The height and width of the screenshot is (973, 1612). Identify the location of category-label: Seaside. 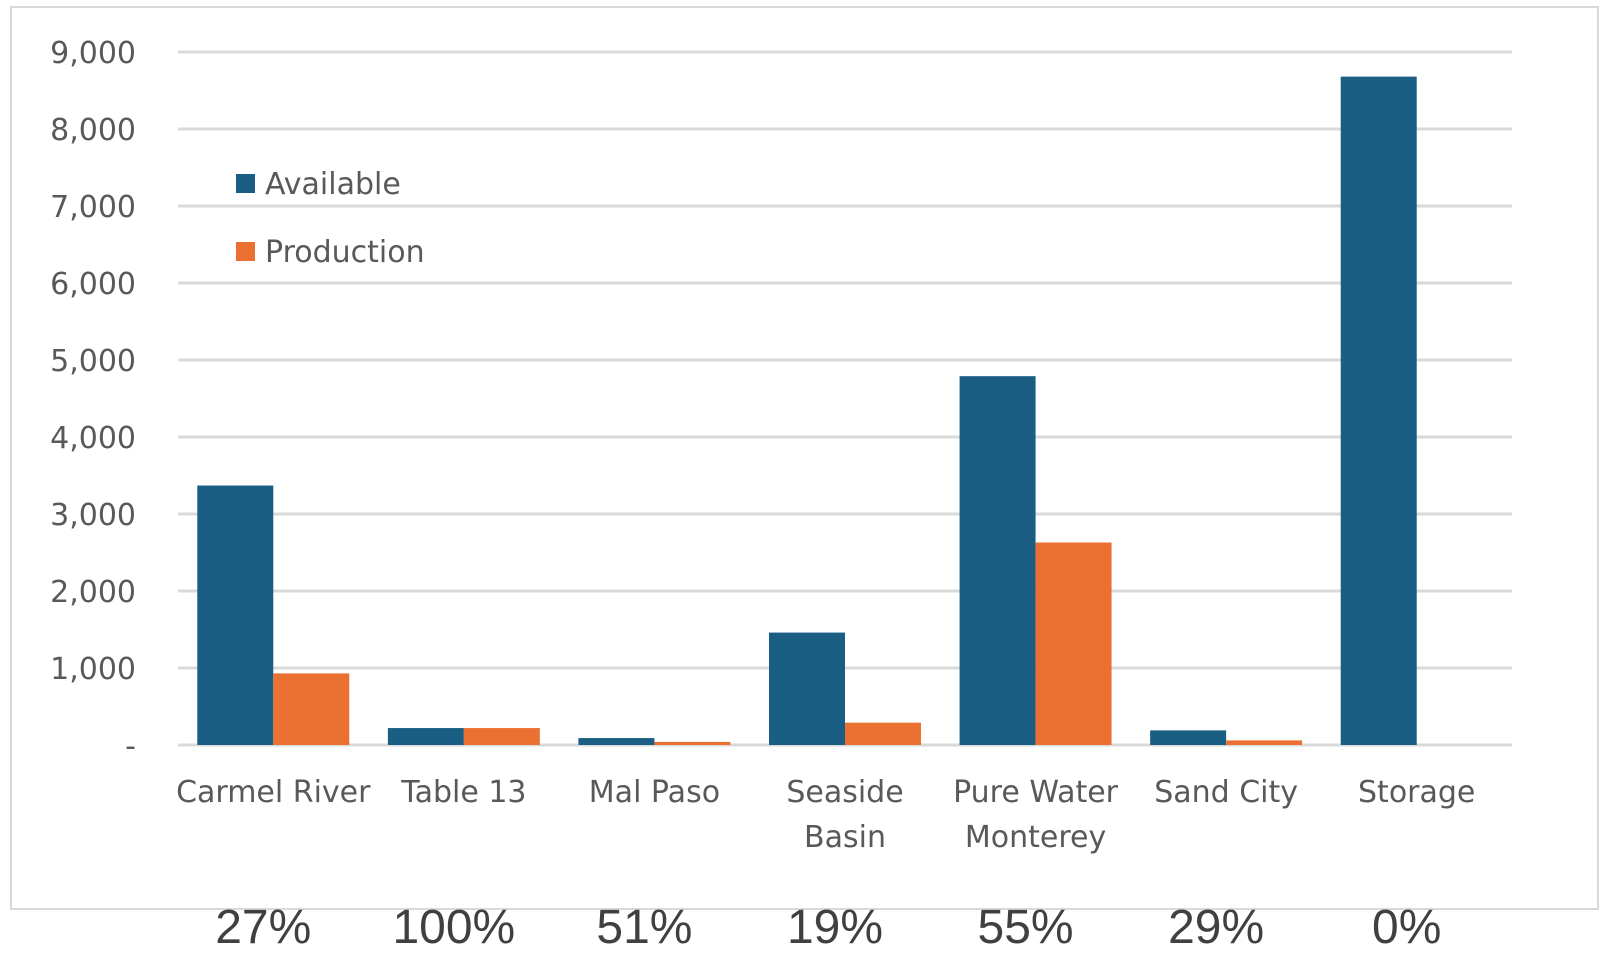
(844, 792).